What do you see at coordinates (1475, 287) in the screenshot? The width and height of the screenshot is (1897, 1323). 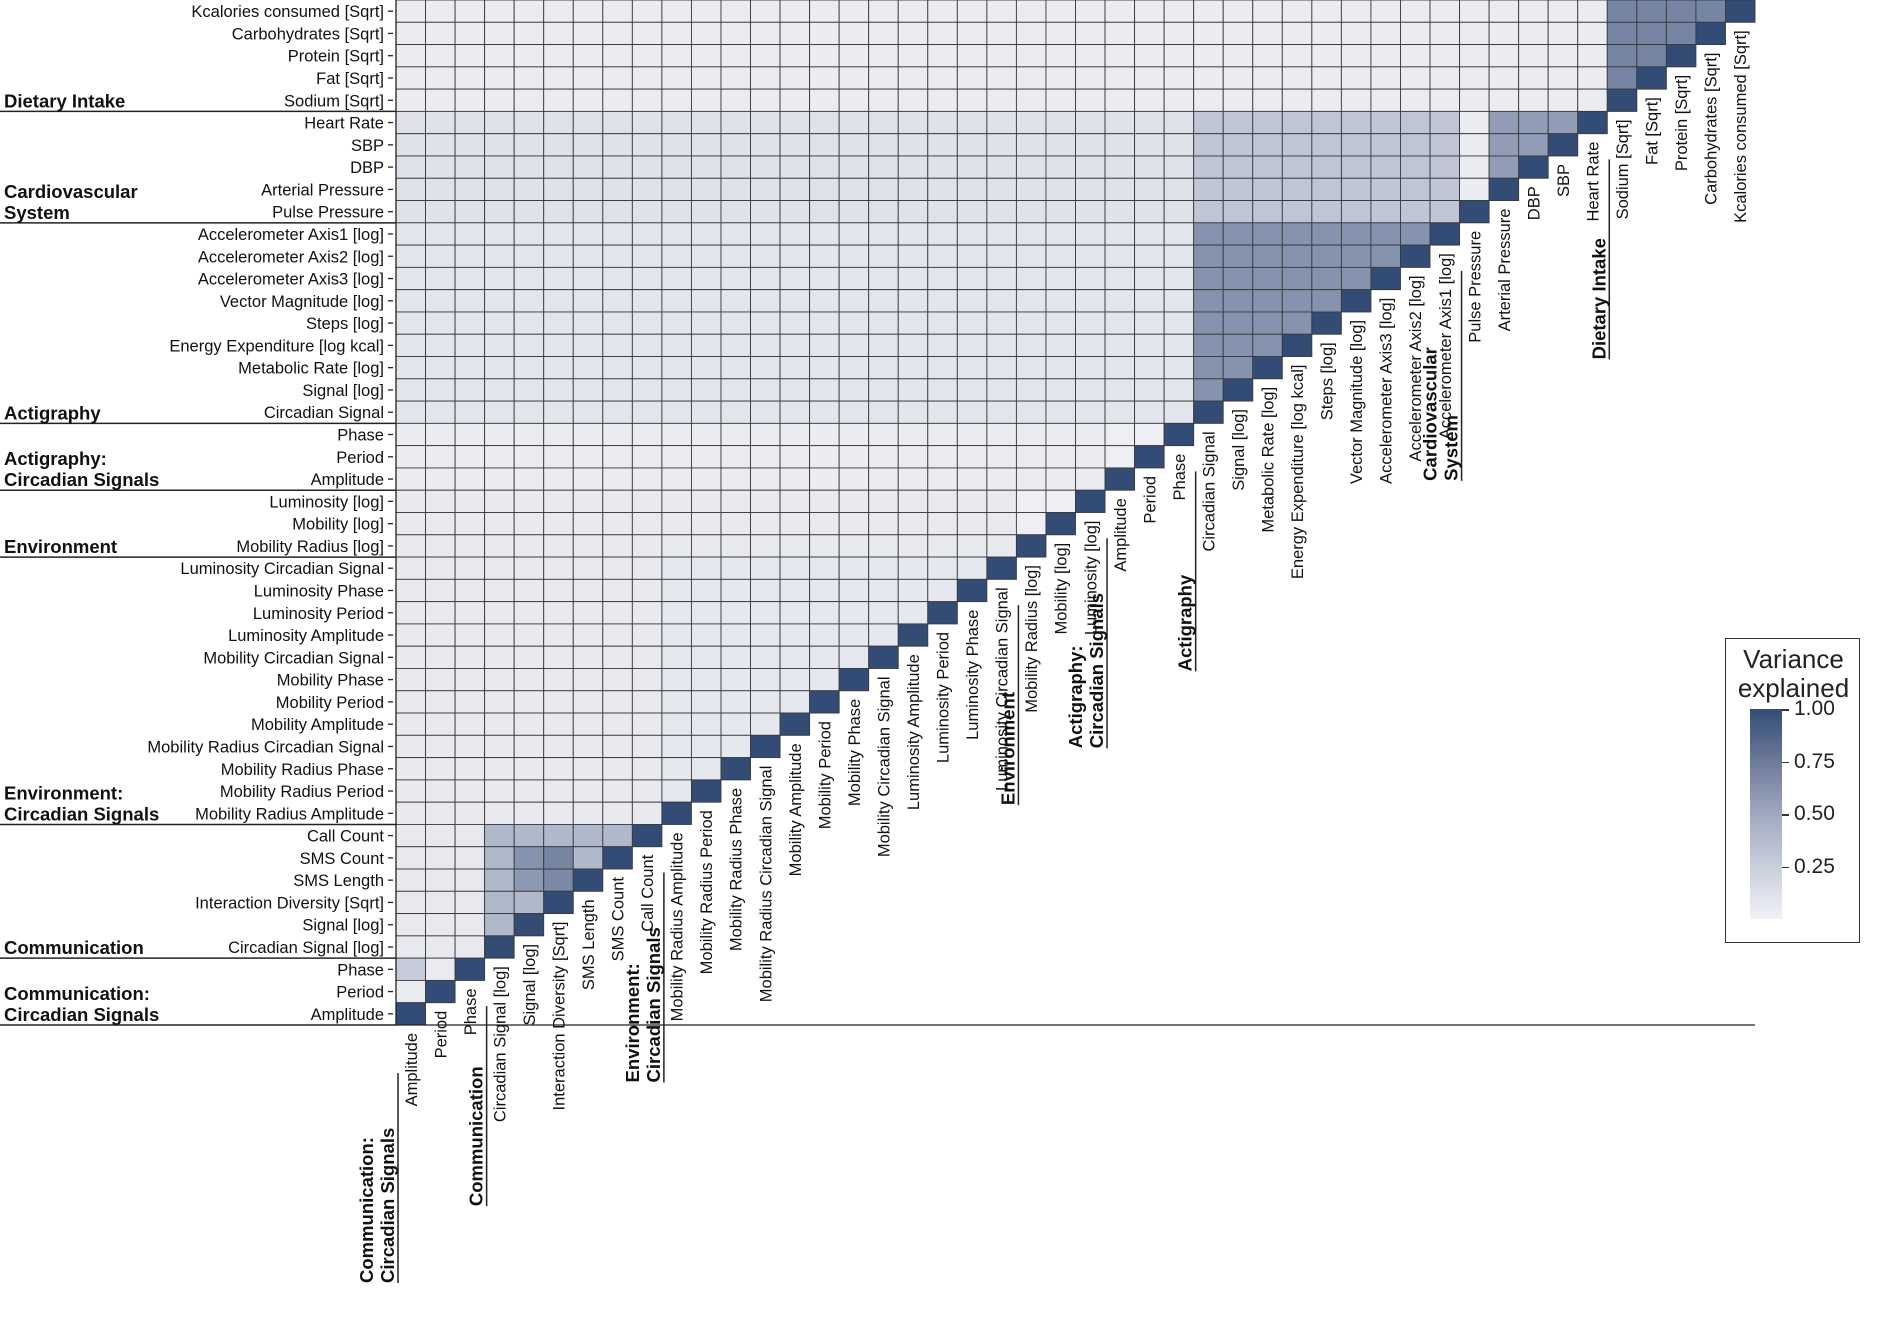 I see `column-label: Pulse Pressure` at bounding box center [1475, 287].